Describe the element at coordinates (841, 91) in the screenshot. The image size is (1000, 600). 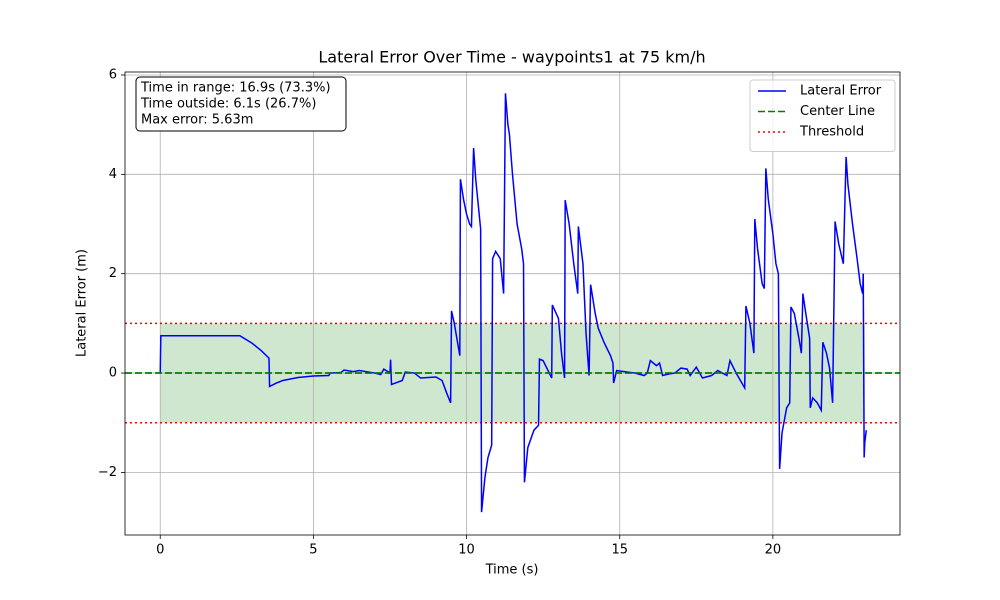
I see `legend-label: Lateral Error` at that location.